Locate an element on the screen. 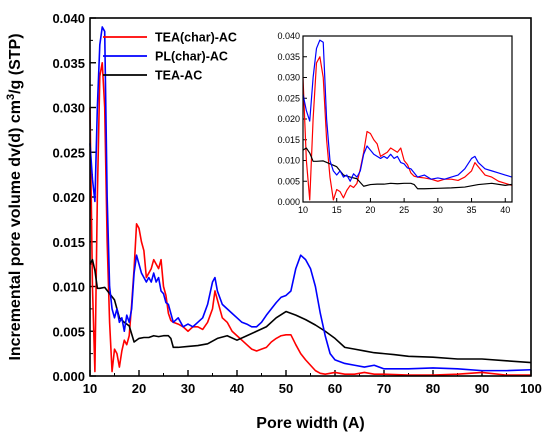 The image size is (550, 441). inset-x-tick-label: 35 is located at coordinates (472, 210).